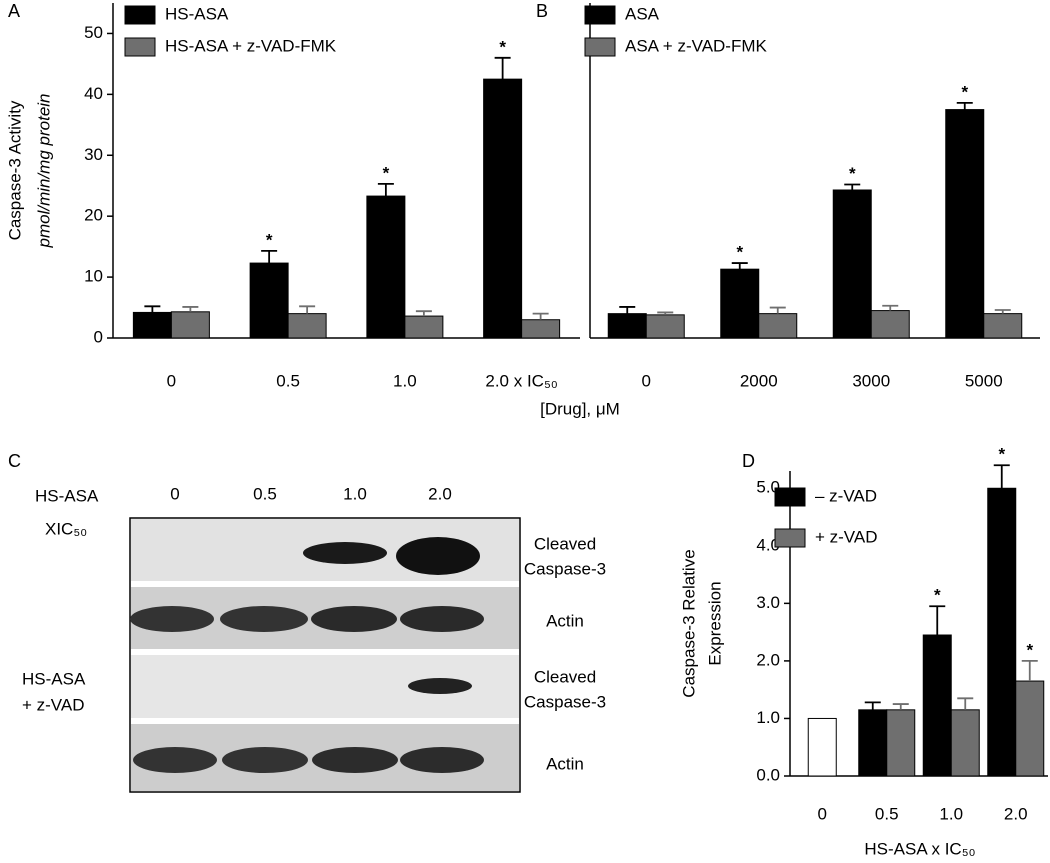 The height and width of the screenshot is (863, 1050). What do you see at coordinates (768, 717) in the screenshot?
I see `y-tick-label: 1.0` at bounding box center [768, 717].